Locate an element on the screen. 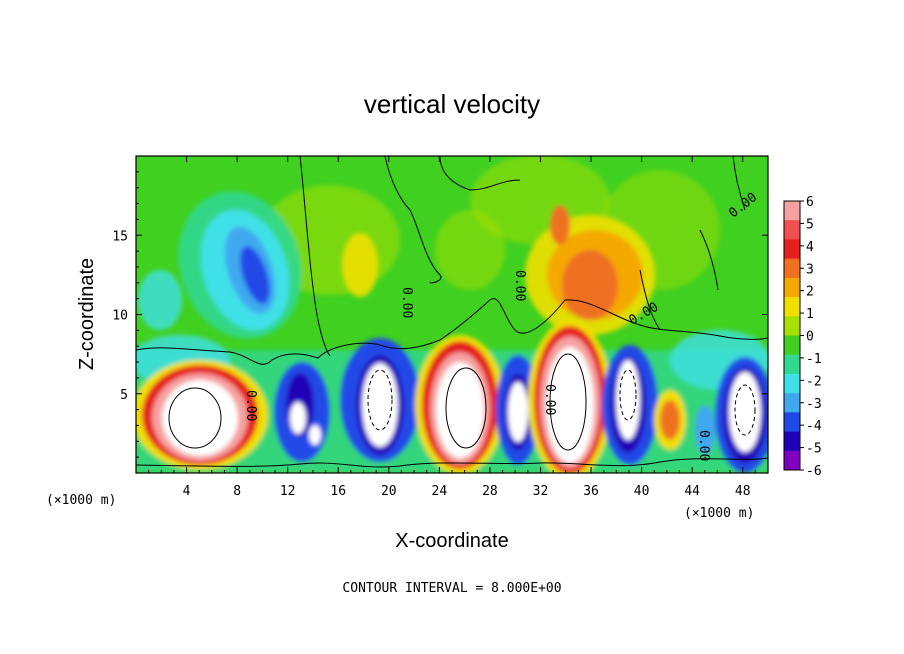 The height and width of the screenshot is (654, 904). colorbar-label: -4 is located at coordinates (814, 426).